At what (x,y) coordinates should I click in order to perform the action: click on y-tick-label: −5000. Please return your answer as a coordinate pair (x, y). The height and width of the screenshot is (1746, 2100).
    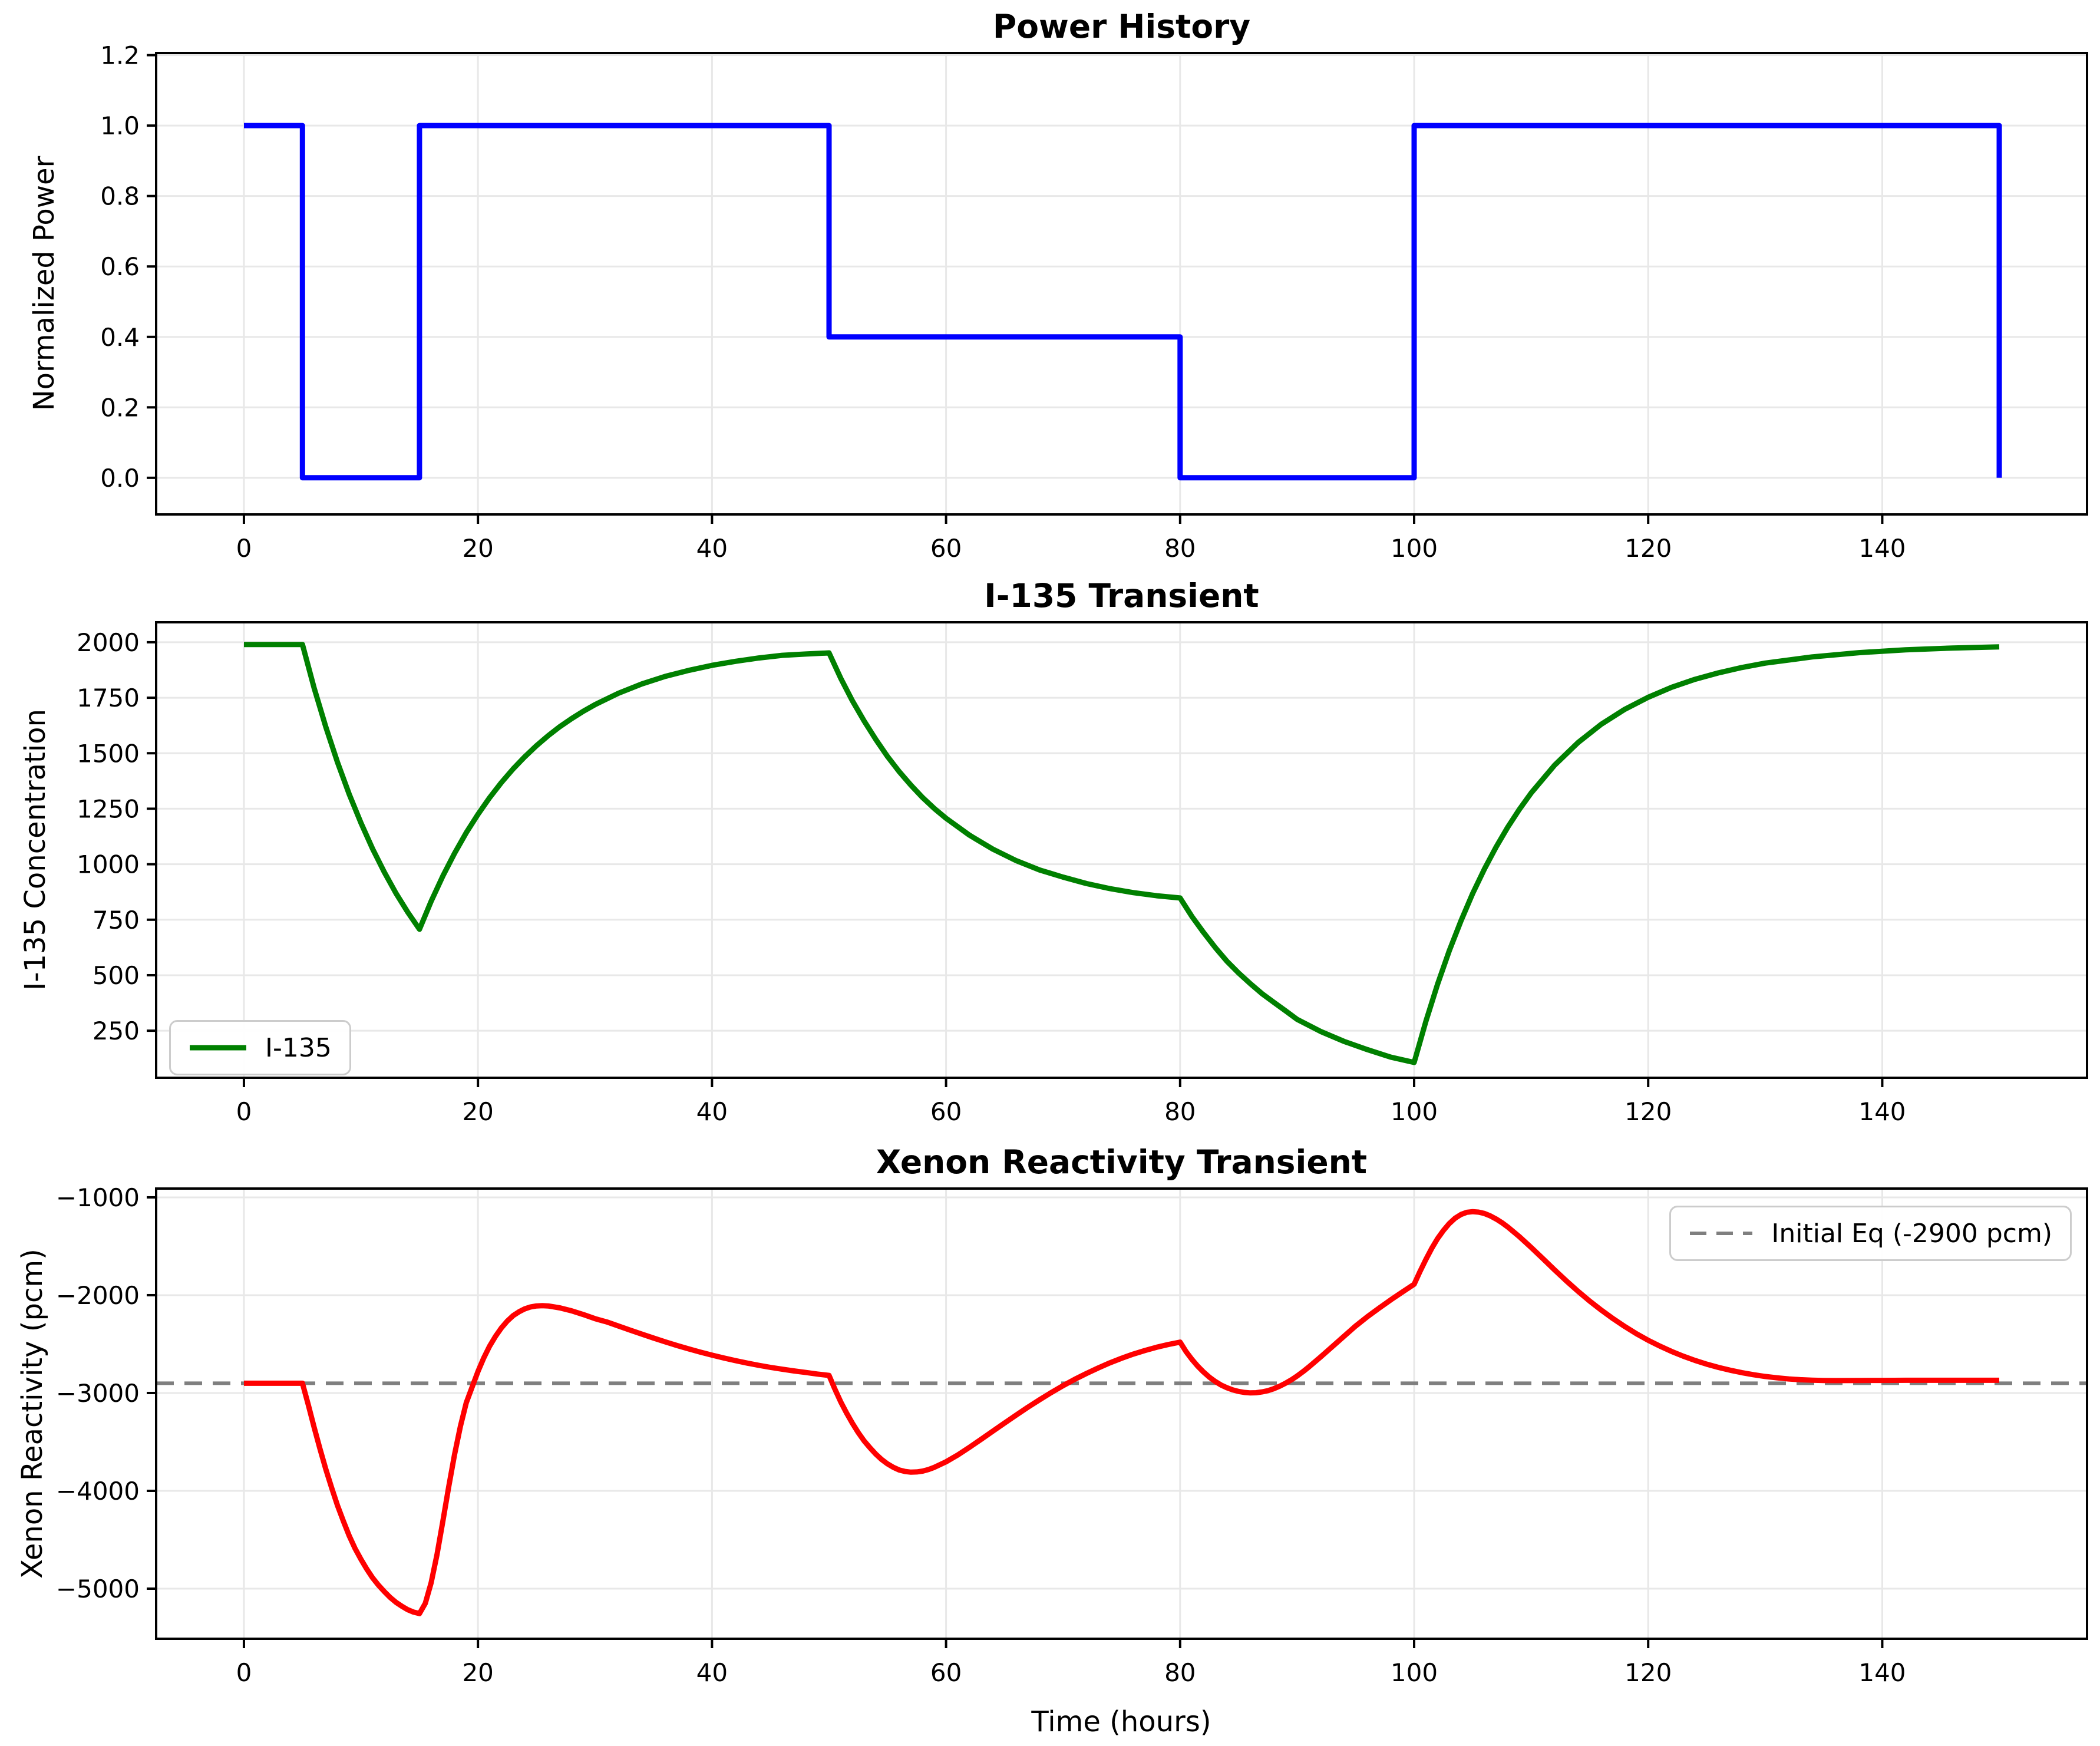
    Looking at the image, I should click on (98, 1589).